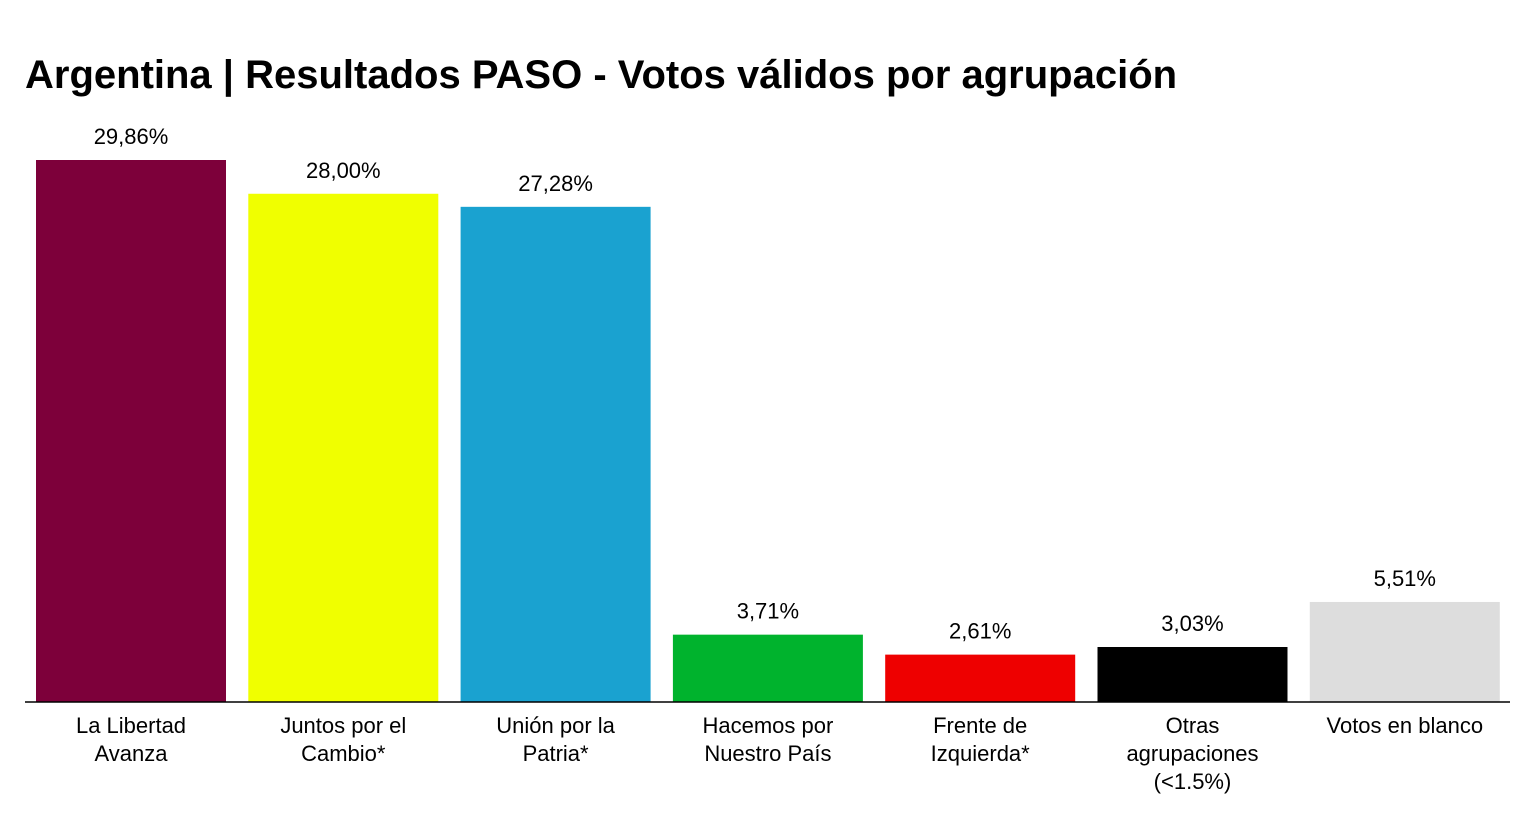 The width and height of the screenshot is (1526, 832). I want to click on bar-frente-de-izquierda, so click(980, 678).